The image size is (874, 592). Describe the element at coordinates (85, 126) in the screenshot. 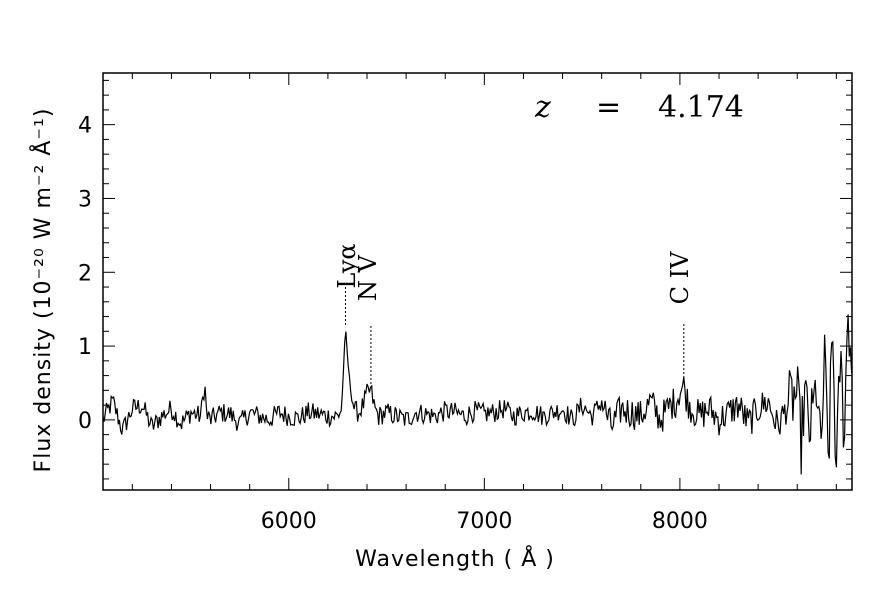

I see `y-tick-label: 4` at that location.